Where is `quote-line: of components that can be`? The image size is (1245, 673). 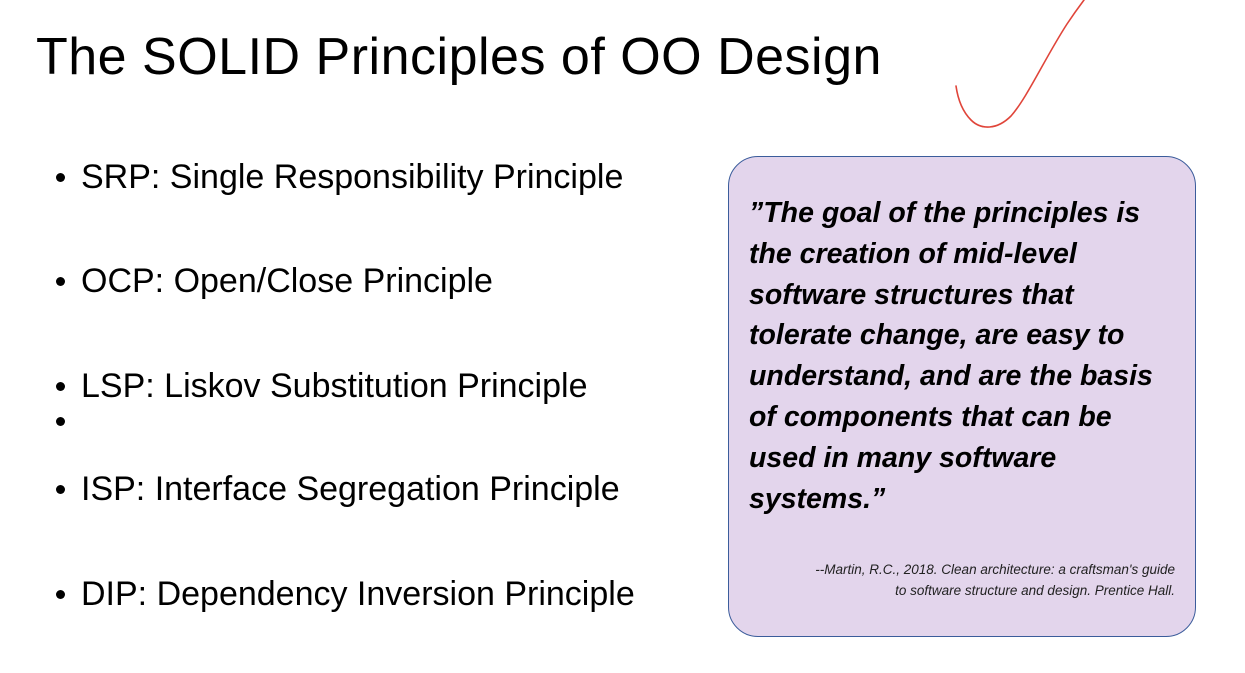 quote-line: of components that can be is located at coordinates (930, 416).